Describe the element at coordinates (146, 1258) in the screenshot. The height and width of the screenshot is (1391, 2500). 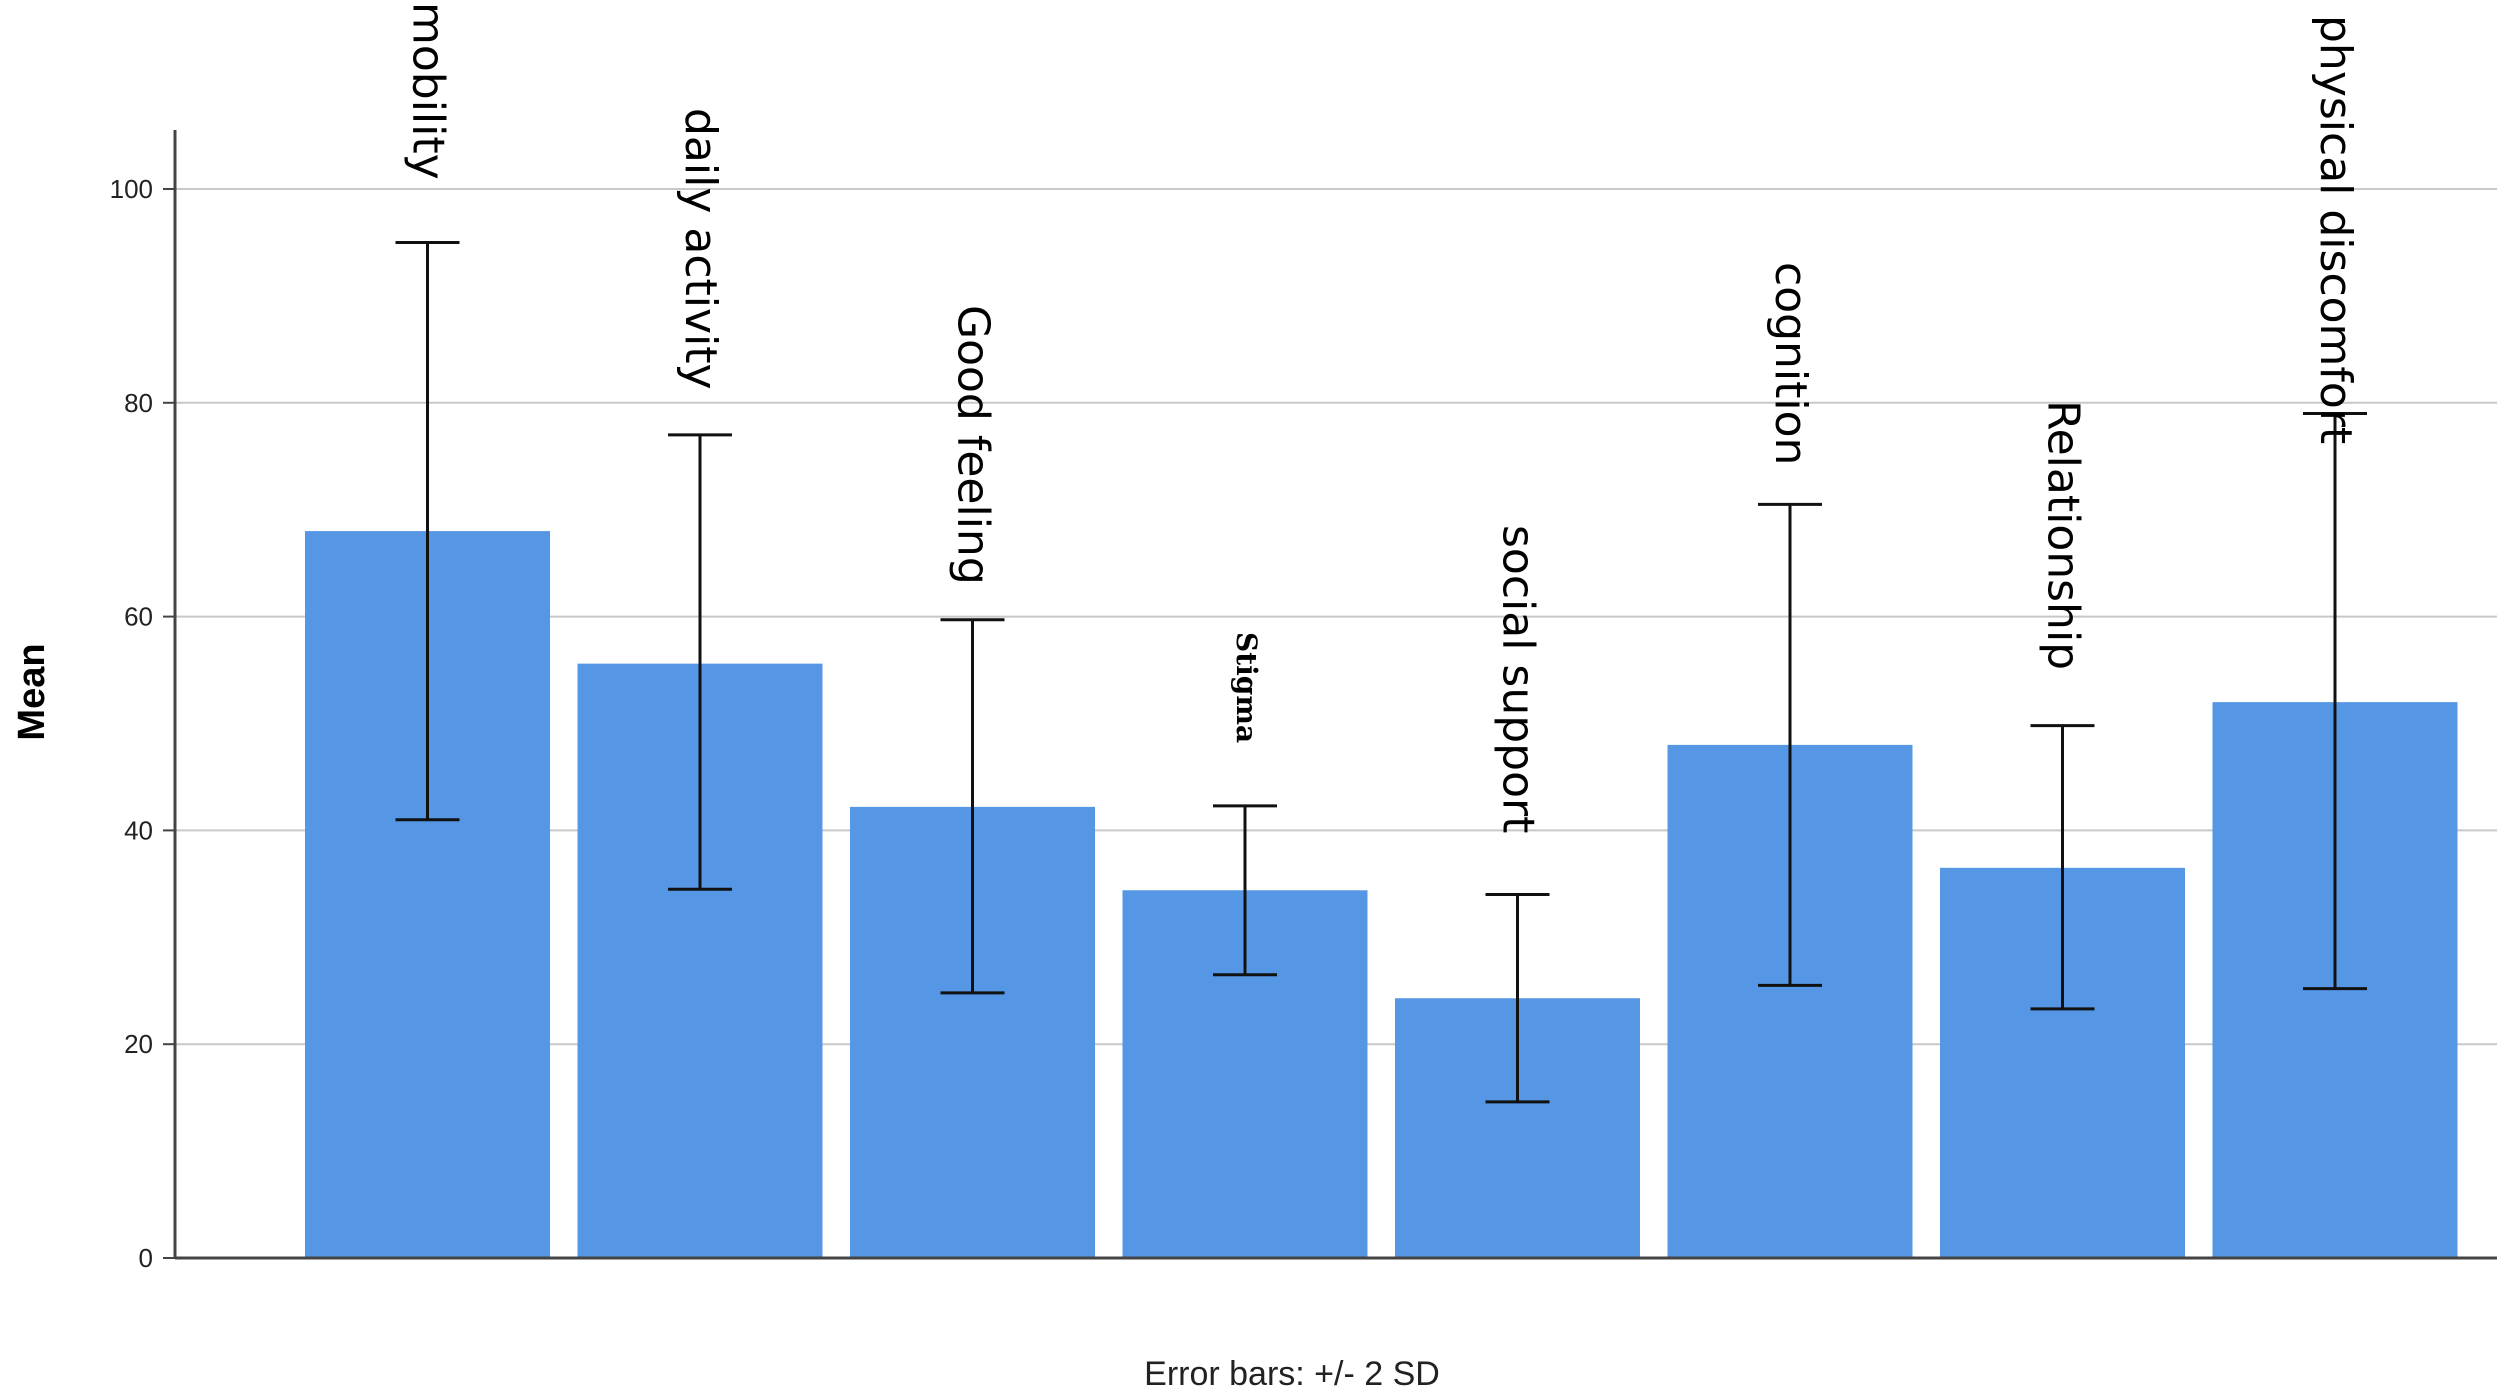
I see `y-tick-label: 0` at that location.